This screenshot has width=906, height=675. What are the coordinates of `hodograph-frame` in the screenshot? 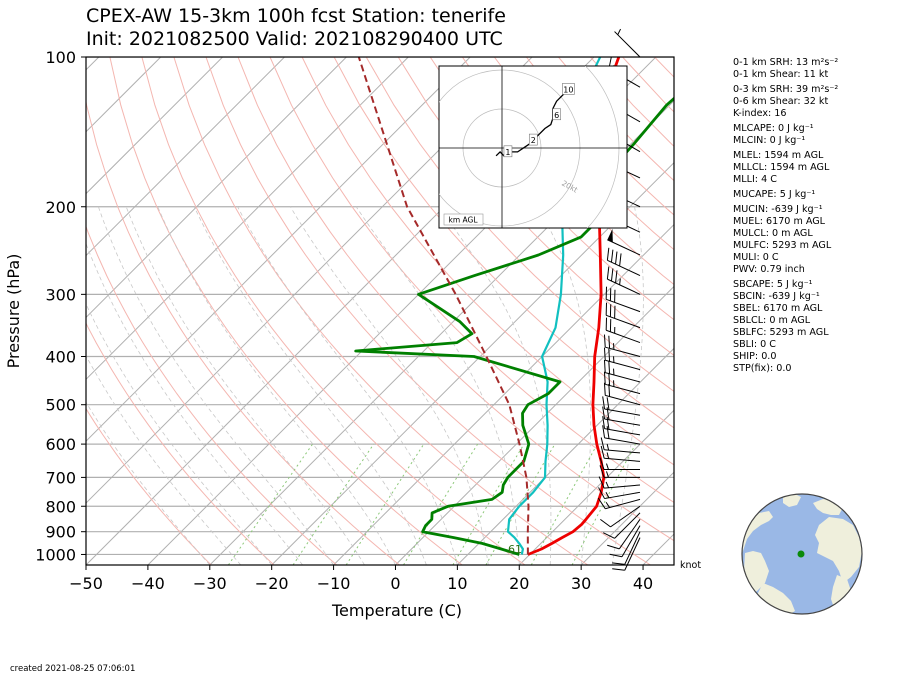 It's located at (533, 147).